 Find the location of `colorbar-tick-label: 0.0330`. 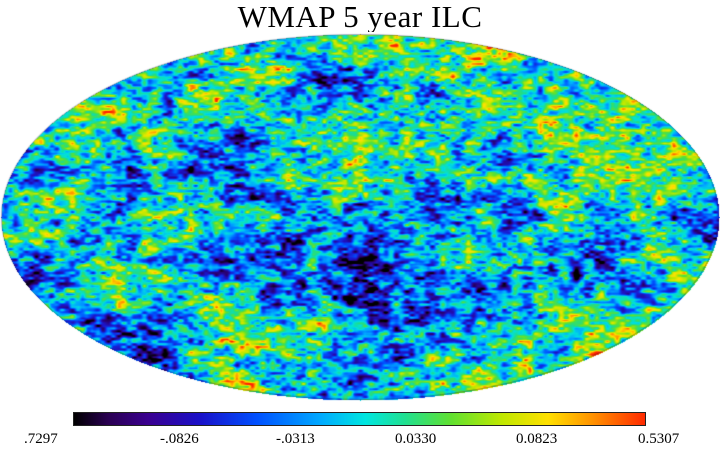

colorbar-tick-label: 0.0330 is located at coordinates (416, 439).